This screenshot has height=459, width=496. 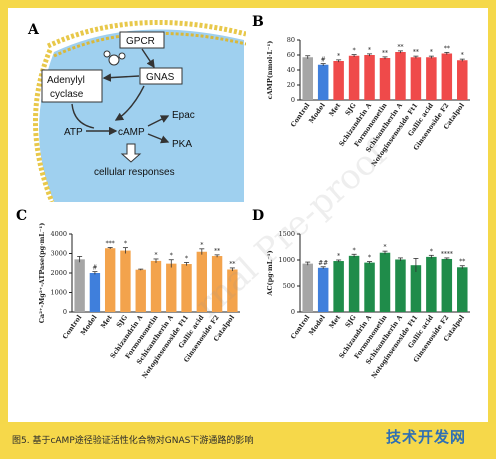 What do you see at coordinates (33, 30) in the screenshot?
I see `panel-letter-a: A` at bounding box center [33, 30].